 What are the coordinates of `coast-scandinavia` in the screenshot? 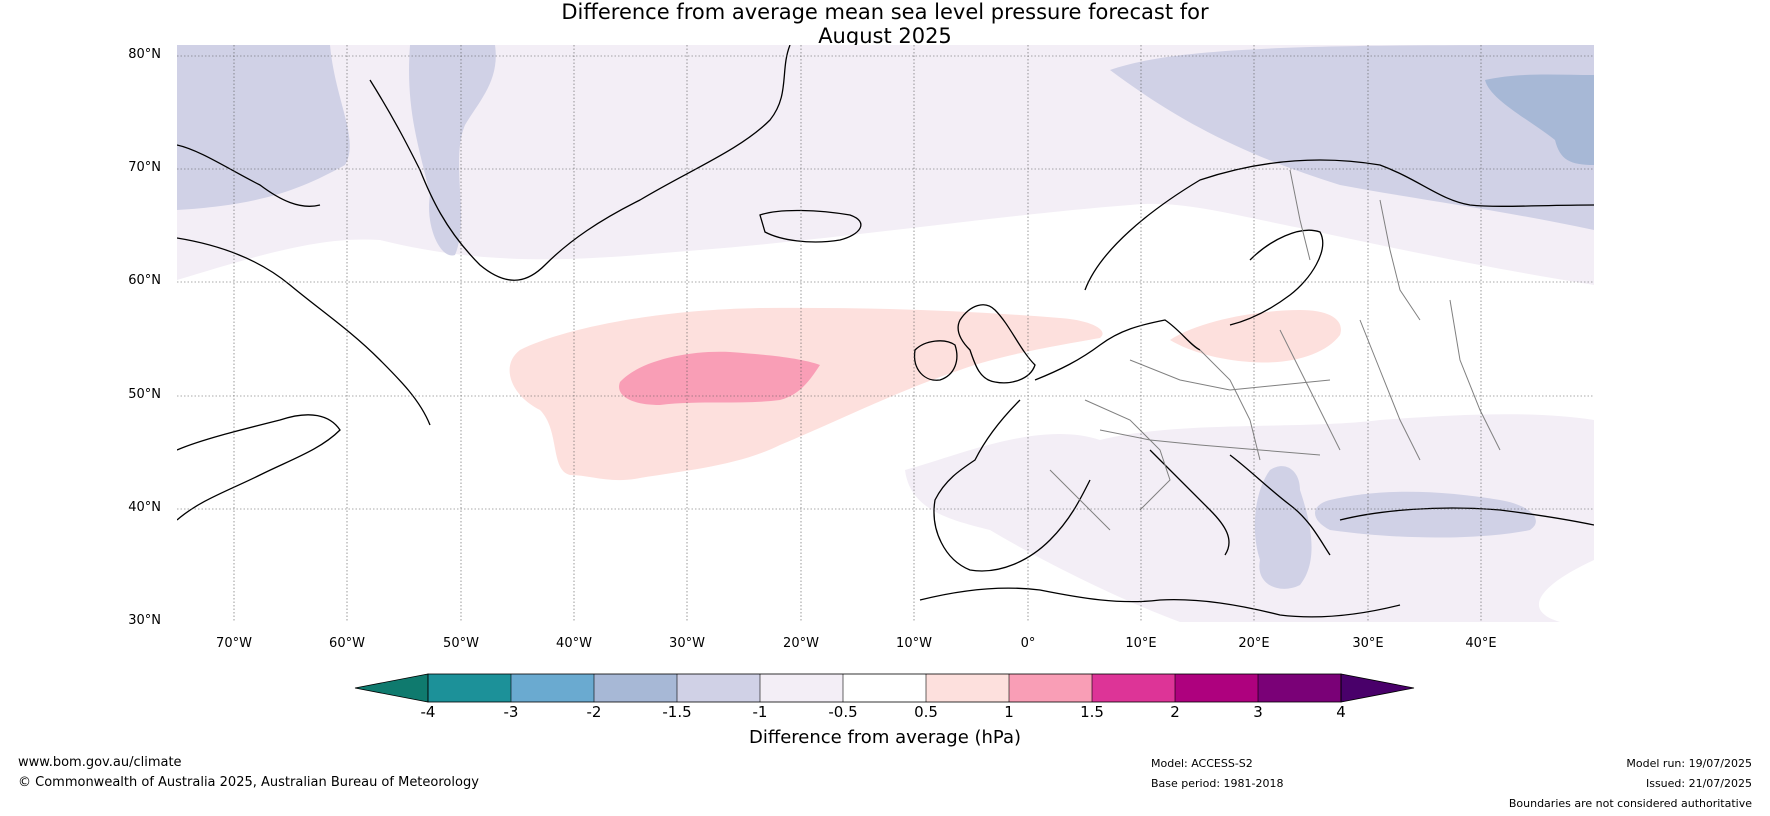 It's located at (1339, 225).